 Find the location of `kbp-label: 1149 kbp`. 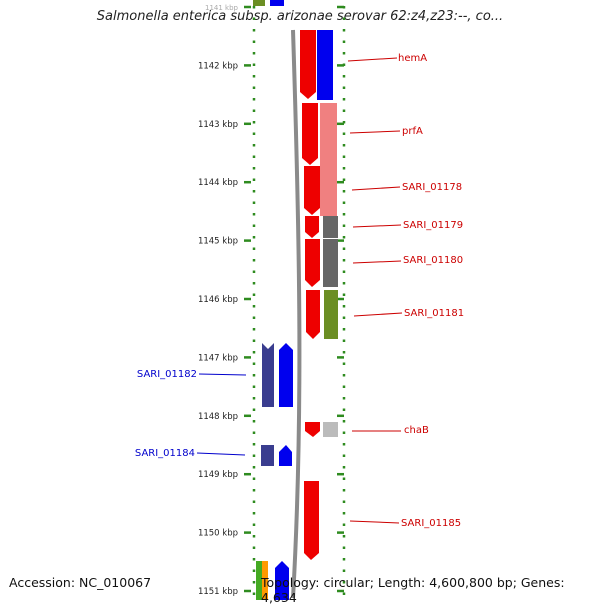

kbp-label: 1149 kbp is located at coordinates (218, 475).